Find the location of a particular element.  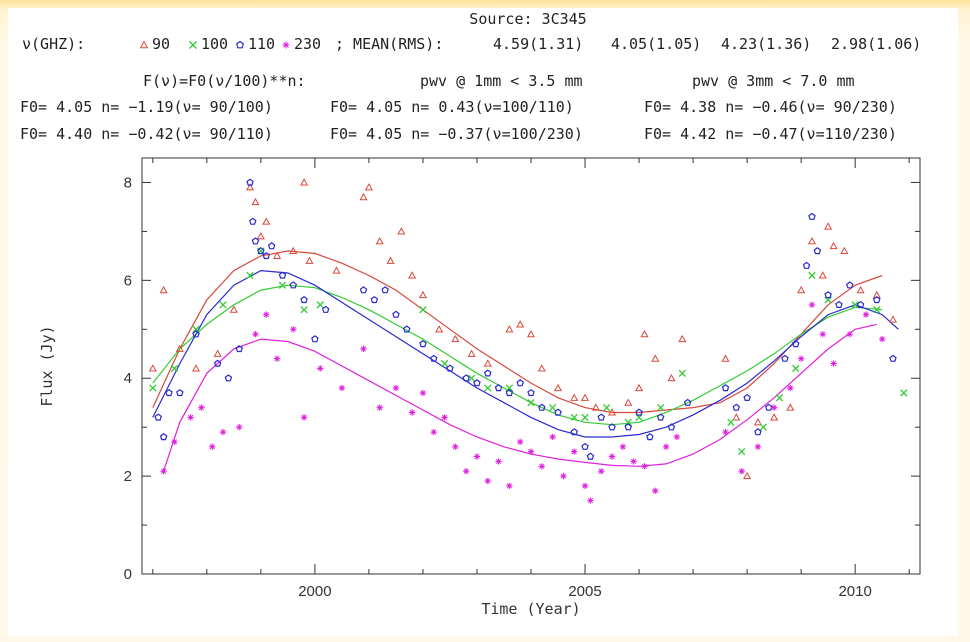

legend: 90 100 110 230 is located at coordinates (230, 44).